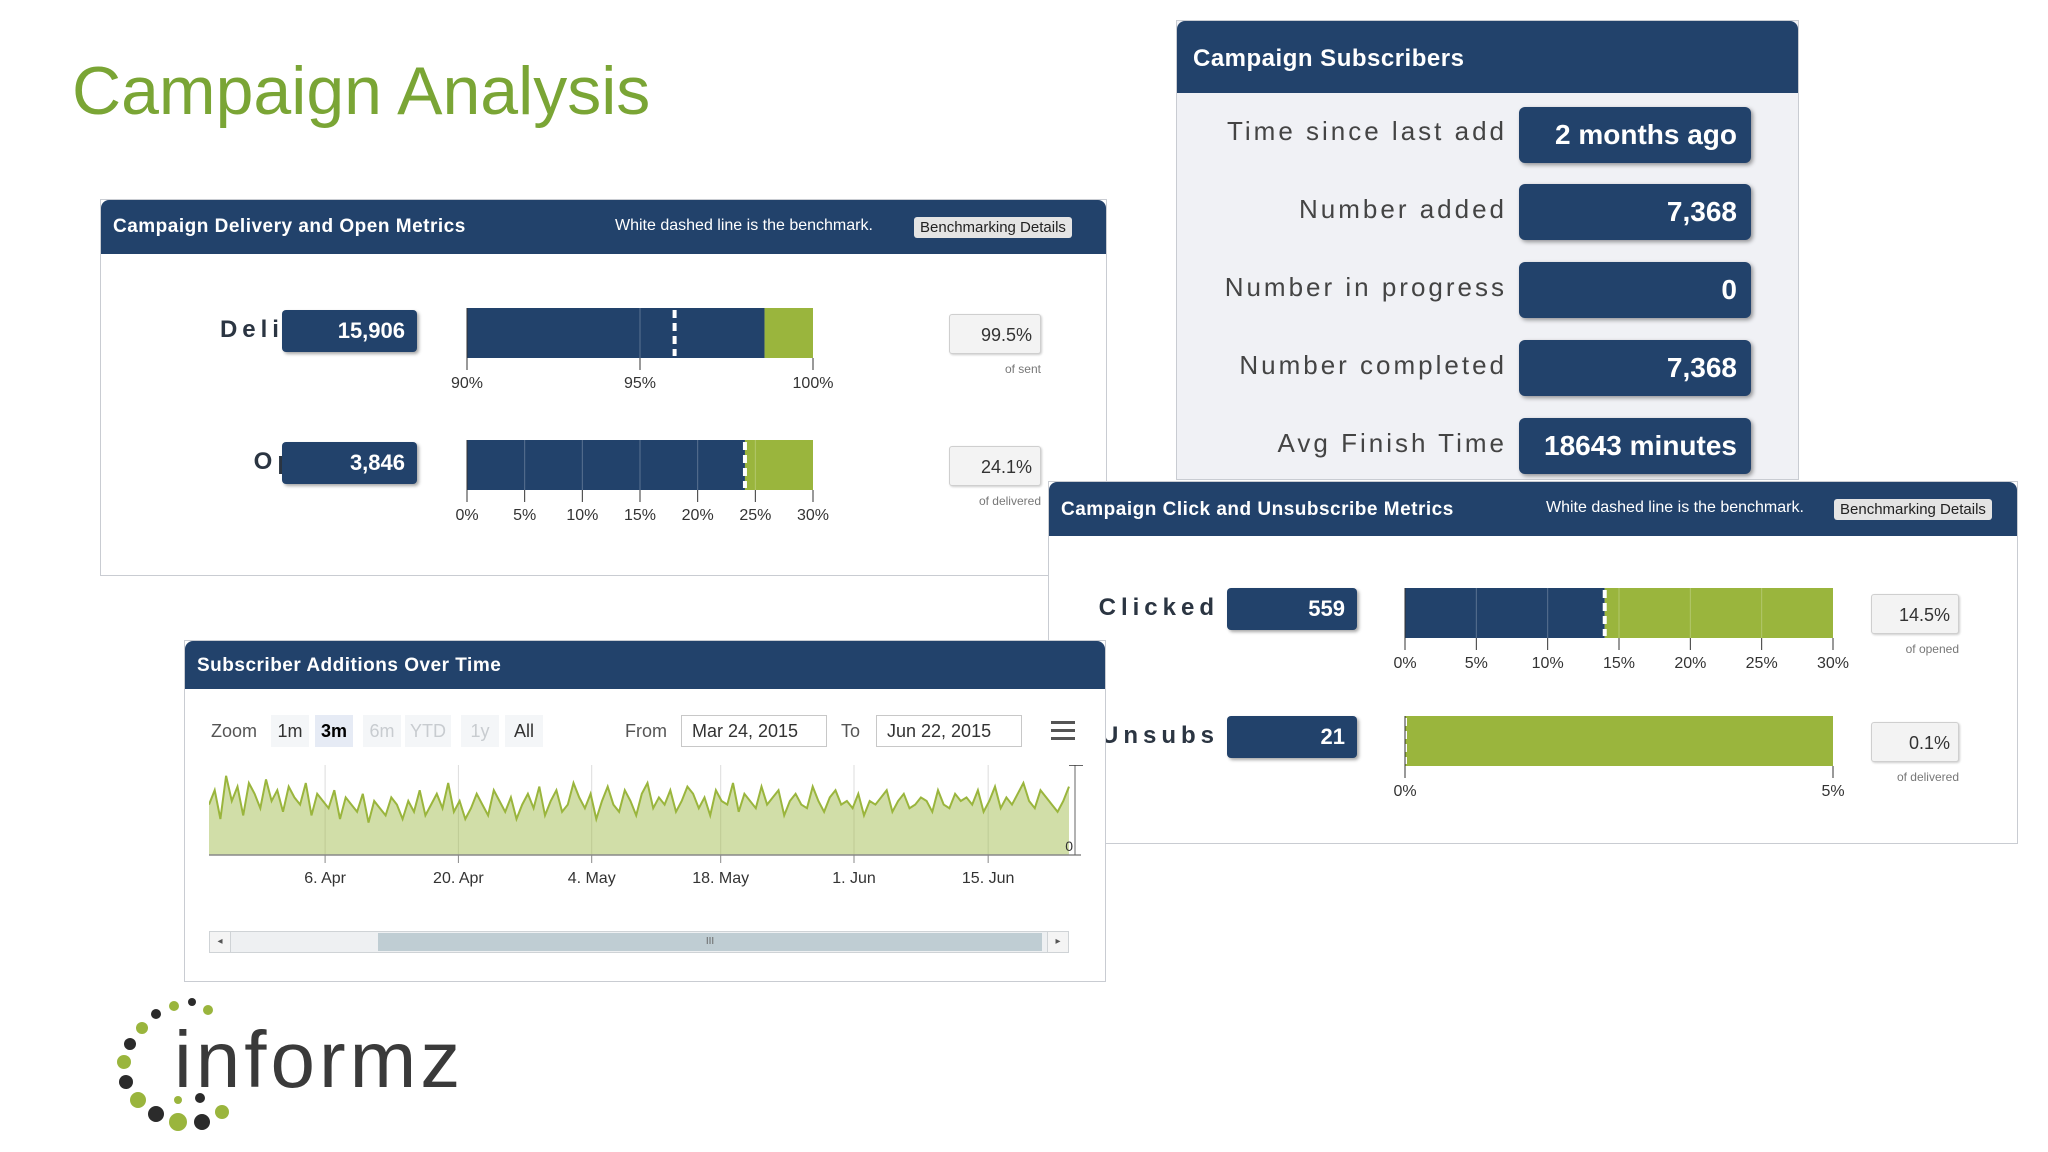 This screenshot has width=2048, height=1152. I want to click on click-panel-title: Campaign Click and Unsubscribe Metrics, so click(1257, 509).